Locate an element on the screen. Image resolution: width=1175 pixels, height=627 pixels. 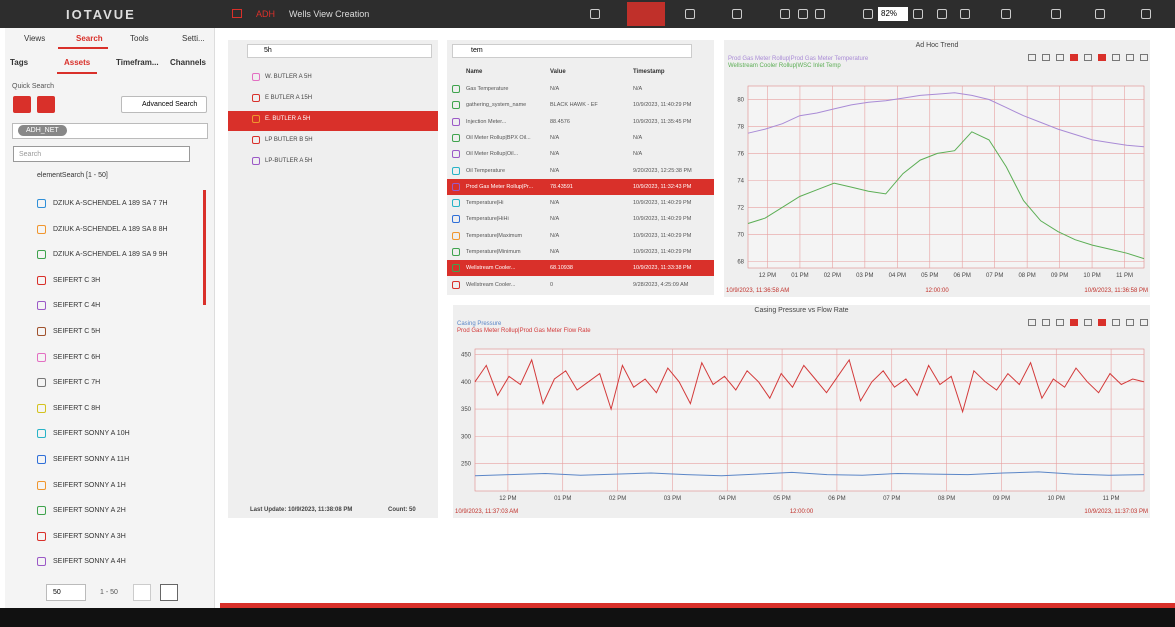
asset-item: SEIFERT SONNY A 2H is located at coordinates (89, 511).